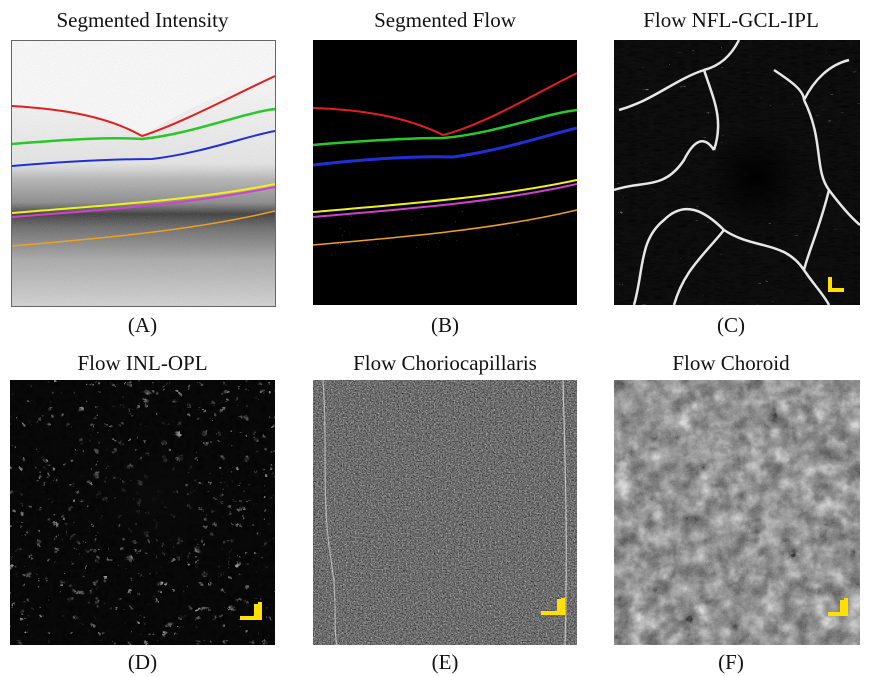 Image resolution: width=870 pixels, height=677 pixels. I want to click on intensity-bscan-image, so click(143, 173).